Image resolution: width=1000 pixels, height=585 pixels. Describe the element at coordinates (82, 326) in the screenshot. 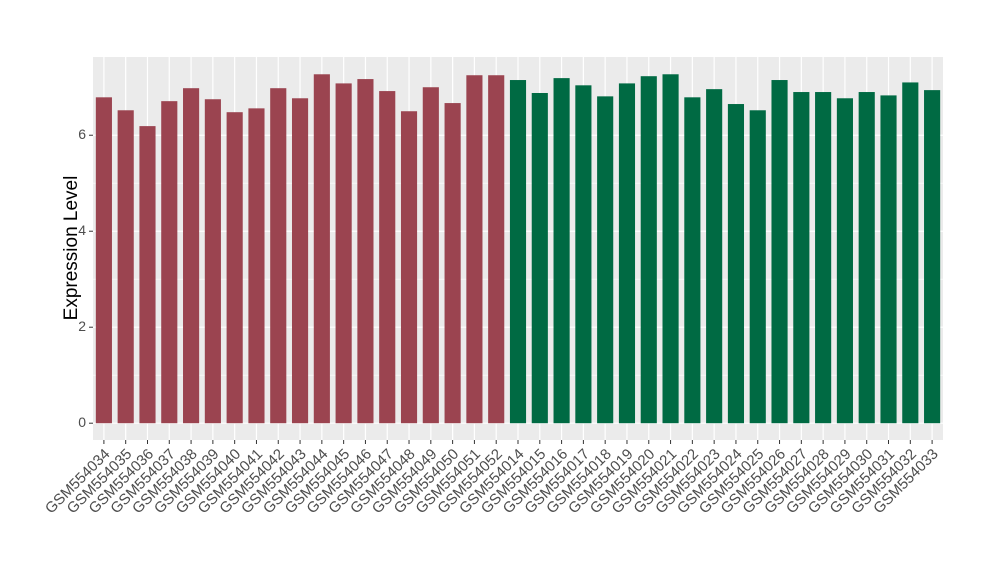

I see `y-tick-label: 2` at that location.